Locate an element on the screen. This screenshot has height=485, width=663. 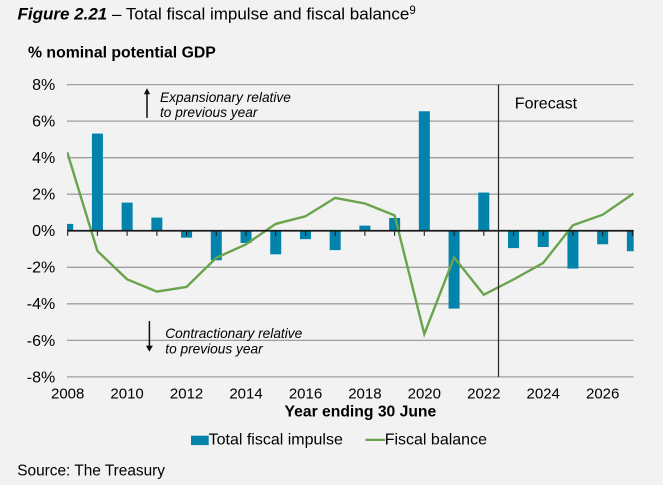
svg-text: 2024 is located at coordinates (543, 394).